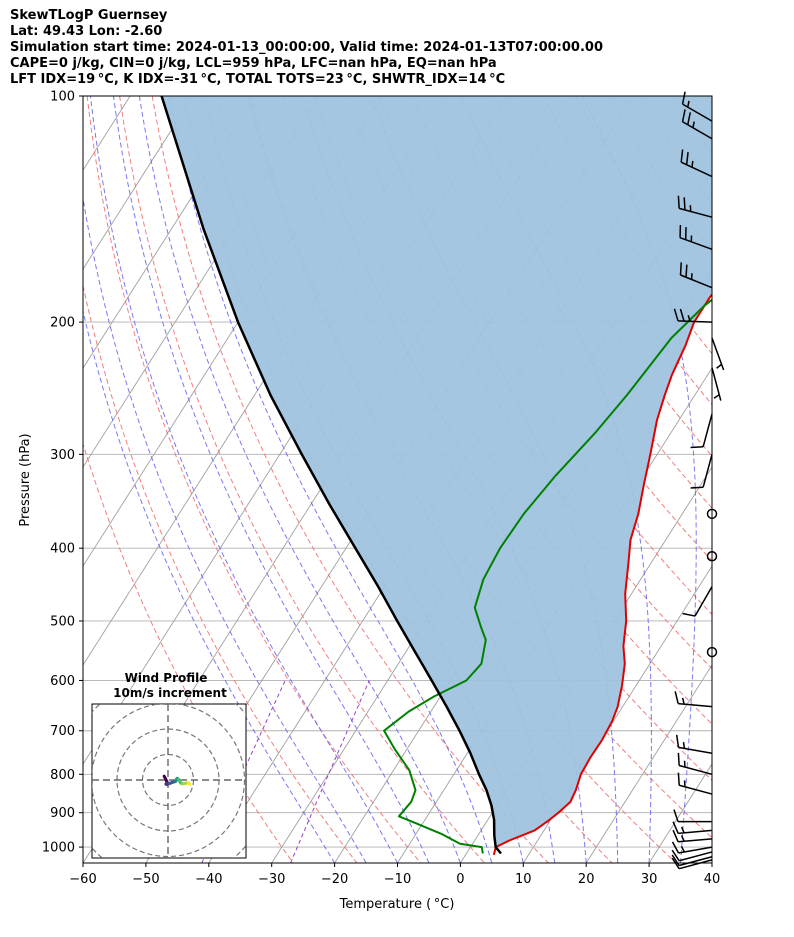 The height and width of the screenshot is (937, 794). Describe the element at coordinates (766, 479) in the screenshot. I see `dry-adiabat` at that location.